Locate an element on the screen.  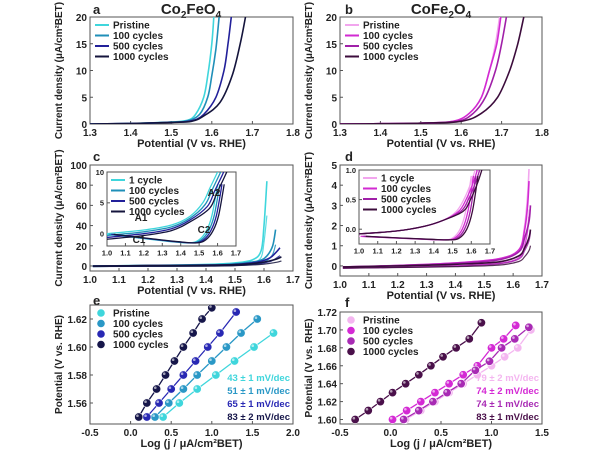
x-tick-label: 1.7 is located at coordinates (252, 133).